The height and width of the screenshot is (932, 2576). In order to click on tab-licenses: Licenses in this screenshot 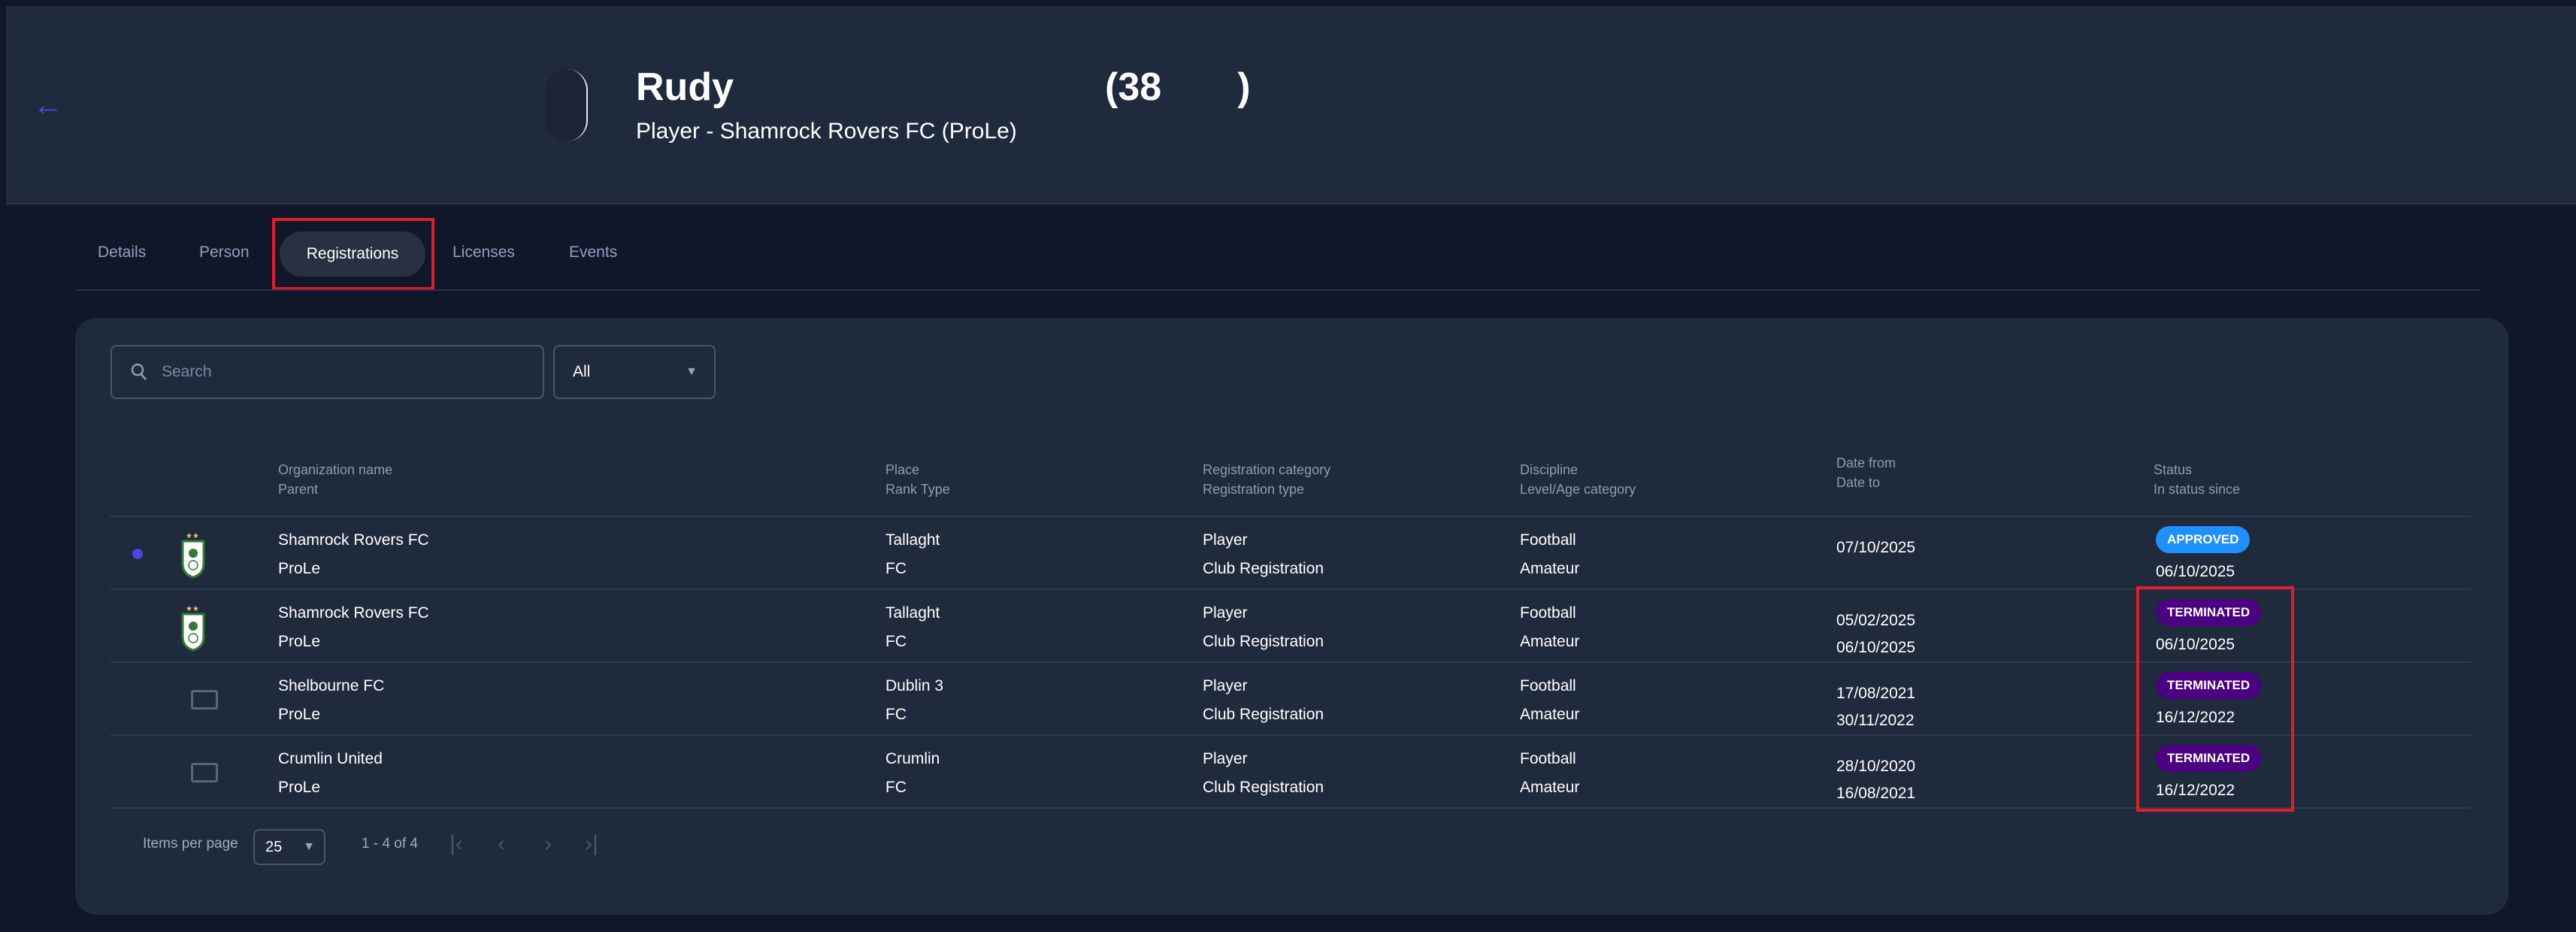, I will do `click(484, 252)`.